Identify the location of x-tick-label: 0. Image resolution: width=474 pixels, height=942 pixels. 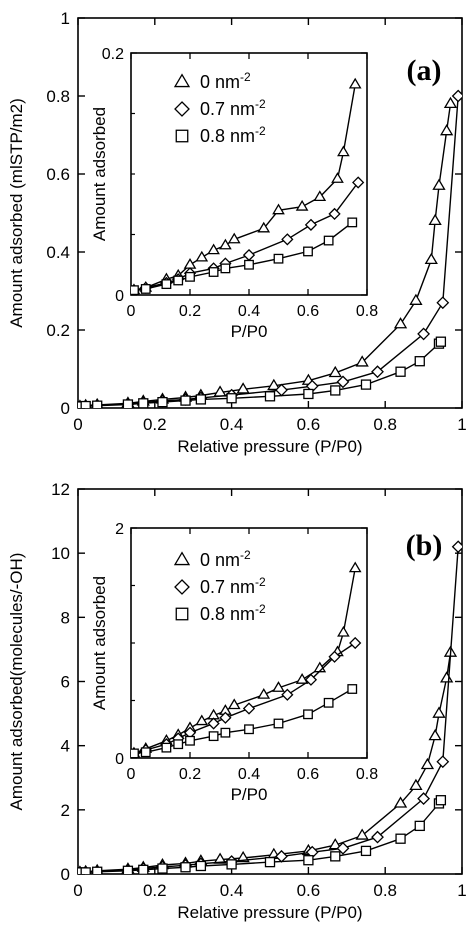
(77, 890).